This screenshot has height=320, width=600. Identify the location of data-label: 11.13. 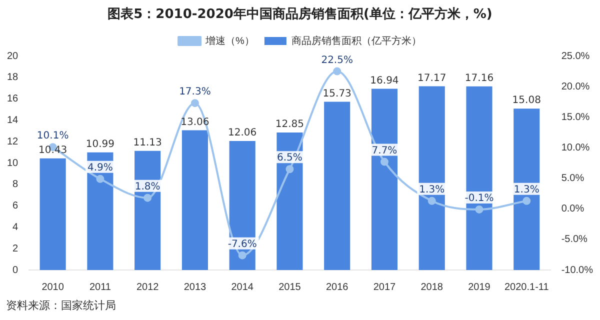
(147, 143).